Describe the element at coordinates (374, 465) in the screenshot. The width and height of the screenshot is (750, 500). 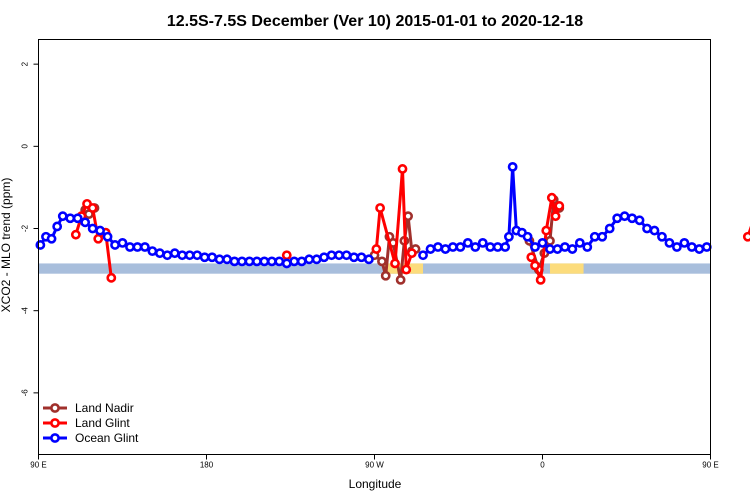
I see `x-tick-label: 90 W` at that location.